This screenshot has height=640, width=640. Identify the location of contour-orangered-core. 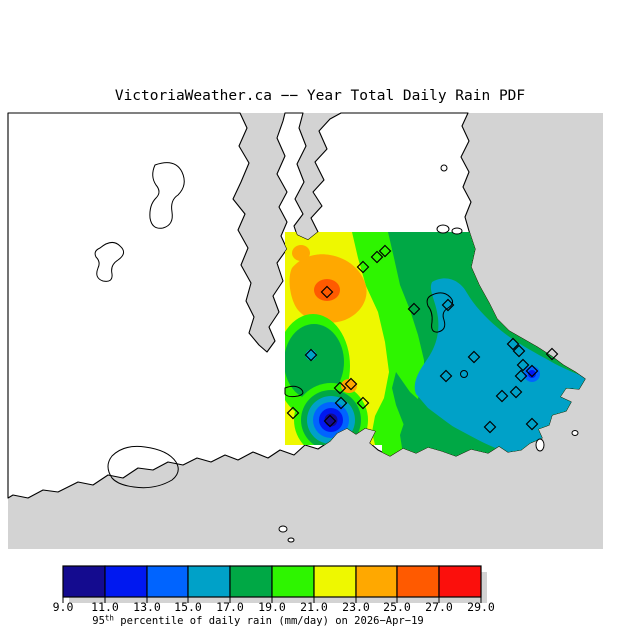
(327, 290).